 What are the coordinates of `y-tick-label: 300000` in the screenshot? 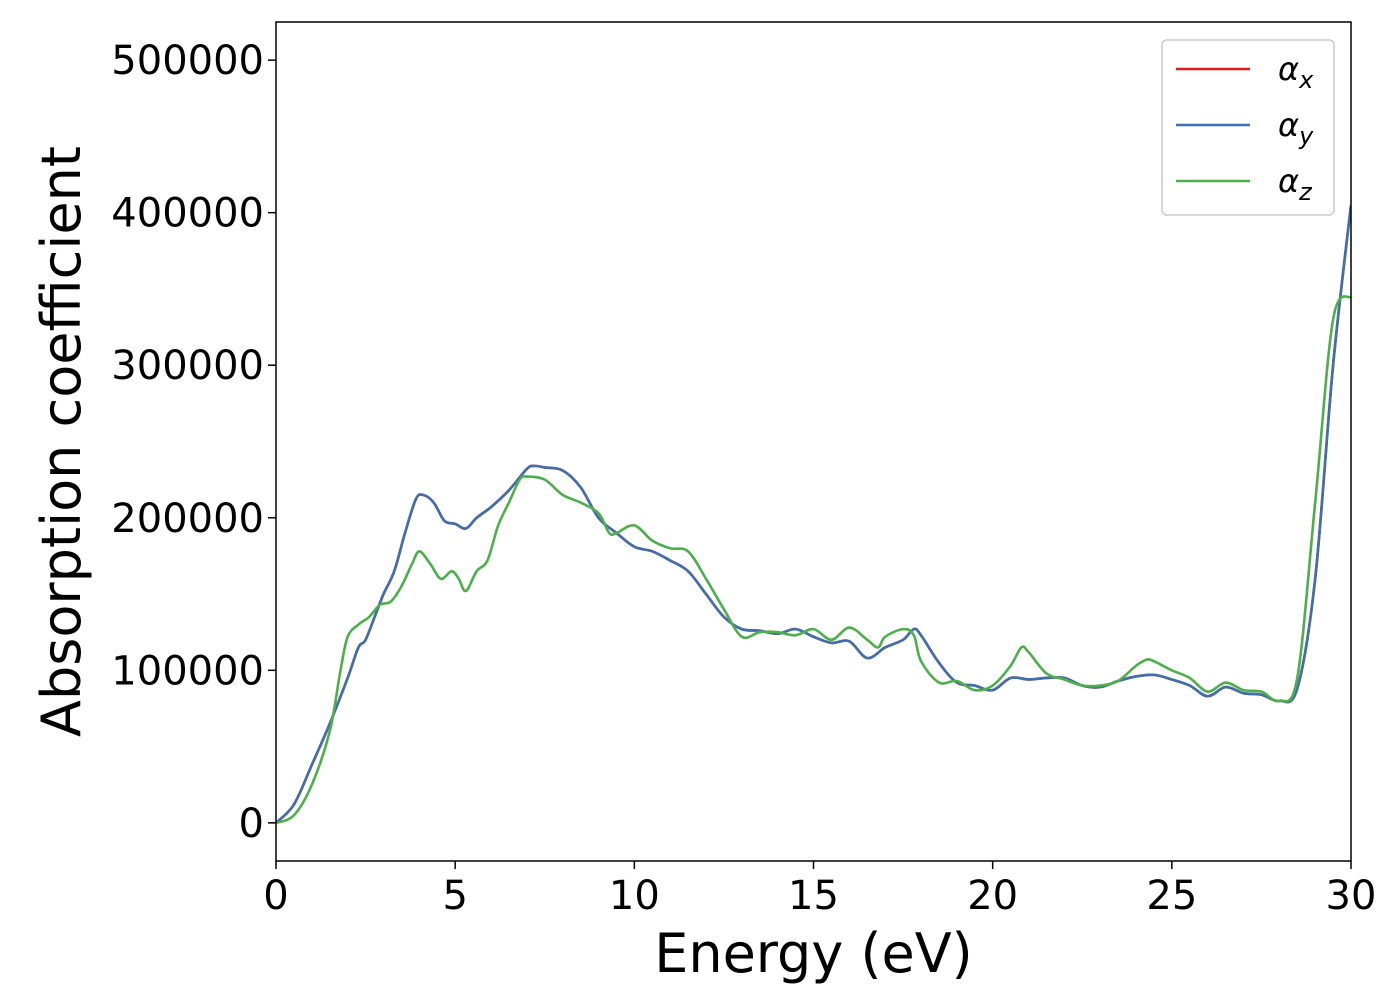 It's located at (187, 366).